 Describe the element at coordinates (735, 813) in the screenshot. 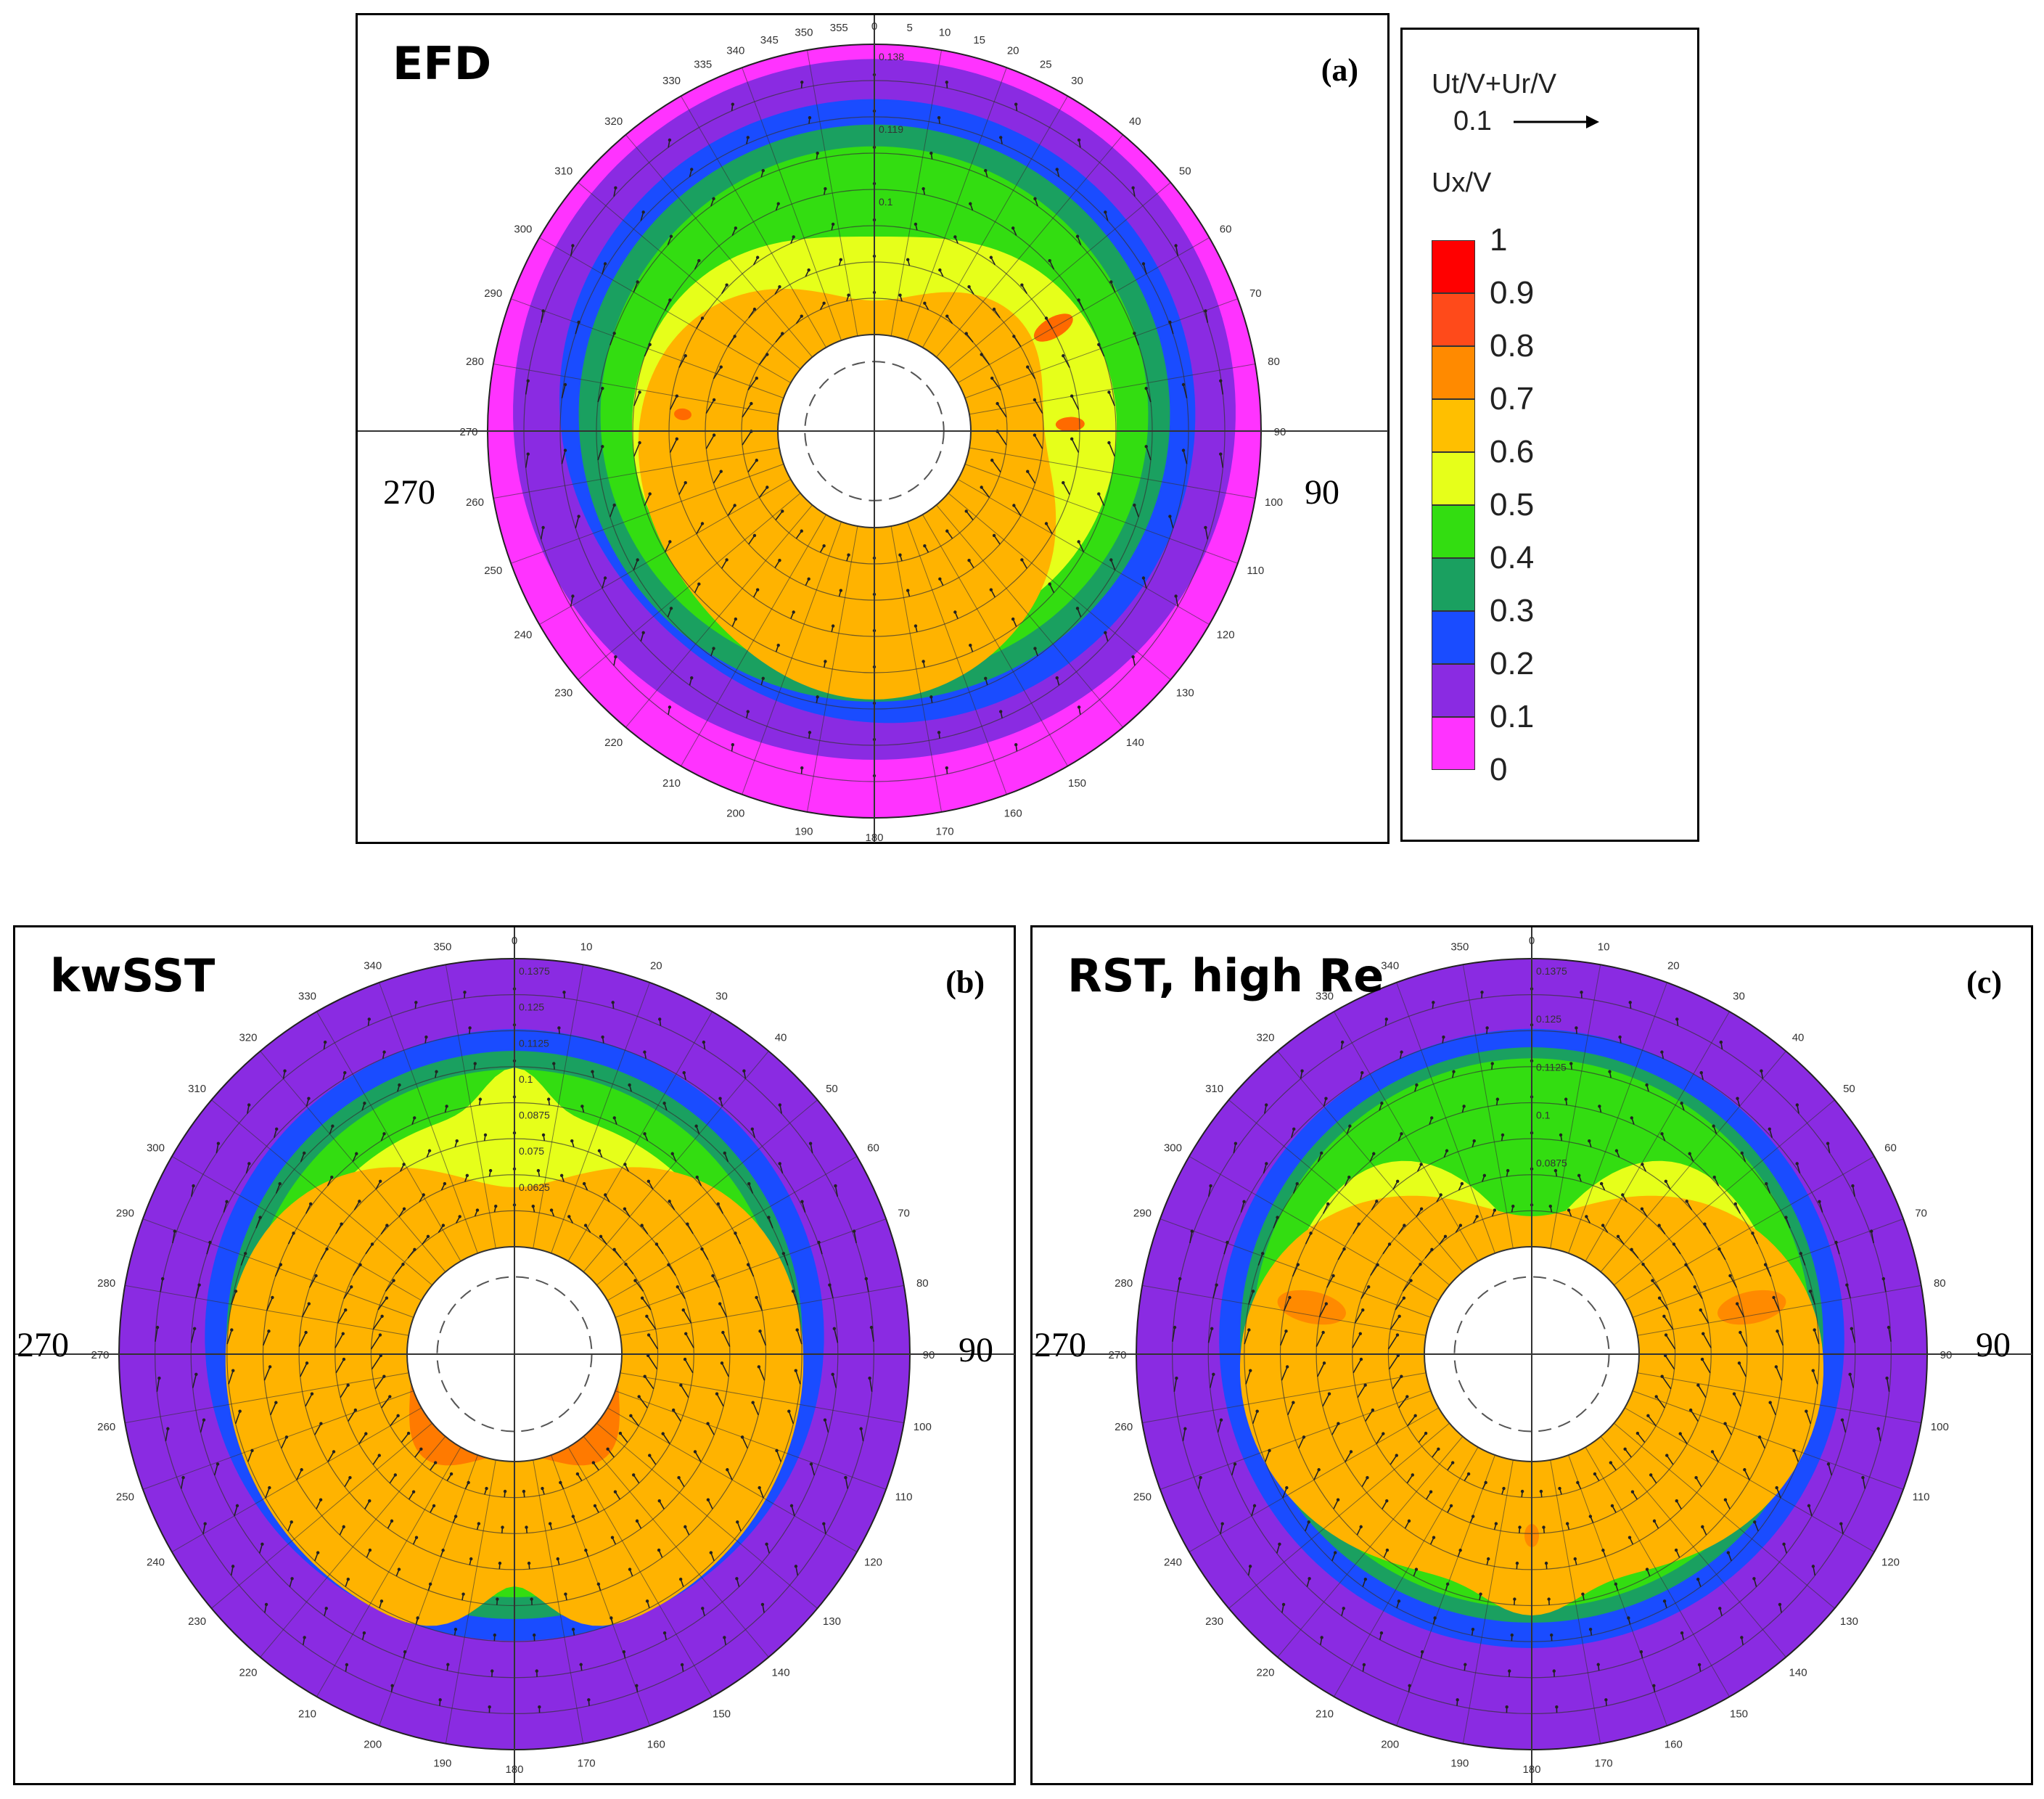

I see `angle-tick-label: 200` at that location.